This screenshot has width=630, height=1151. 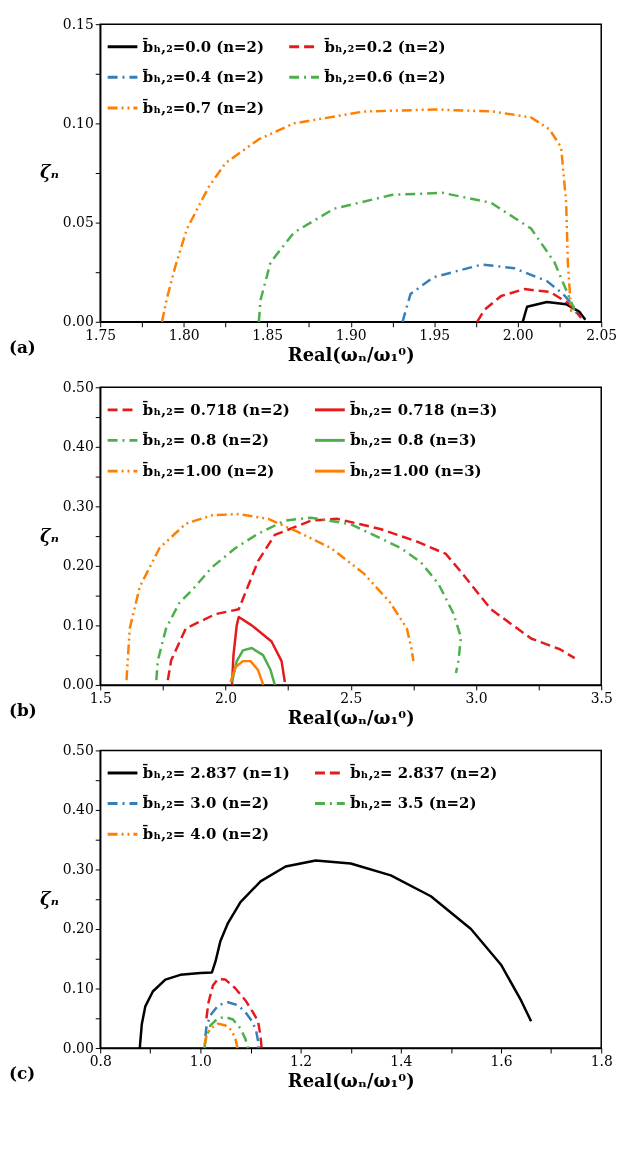 I want to click on x-tick-label: 1.0, so click(x=200, y=1061).